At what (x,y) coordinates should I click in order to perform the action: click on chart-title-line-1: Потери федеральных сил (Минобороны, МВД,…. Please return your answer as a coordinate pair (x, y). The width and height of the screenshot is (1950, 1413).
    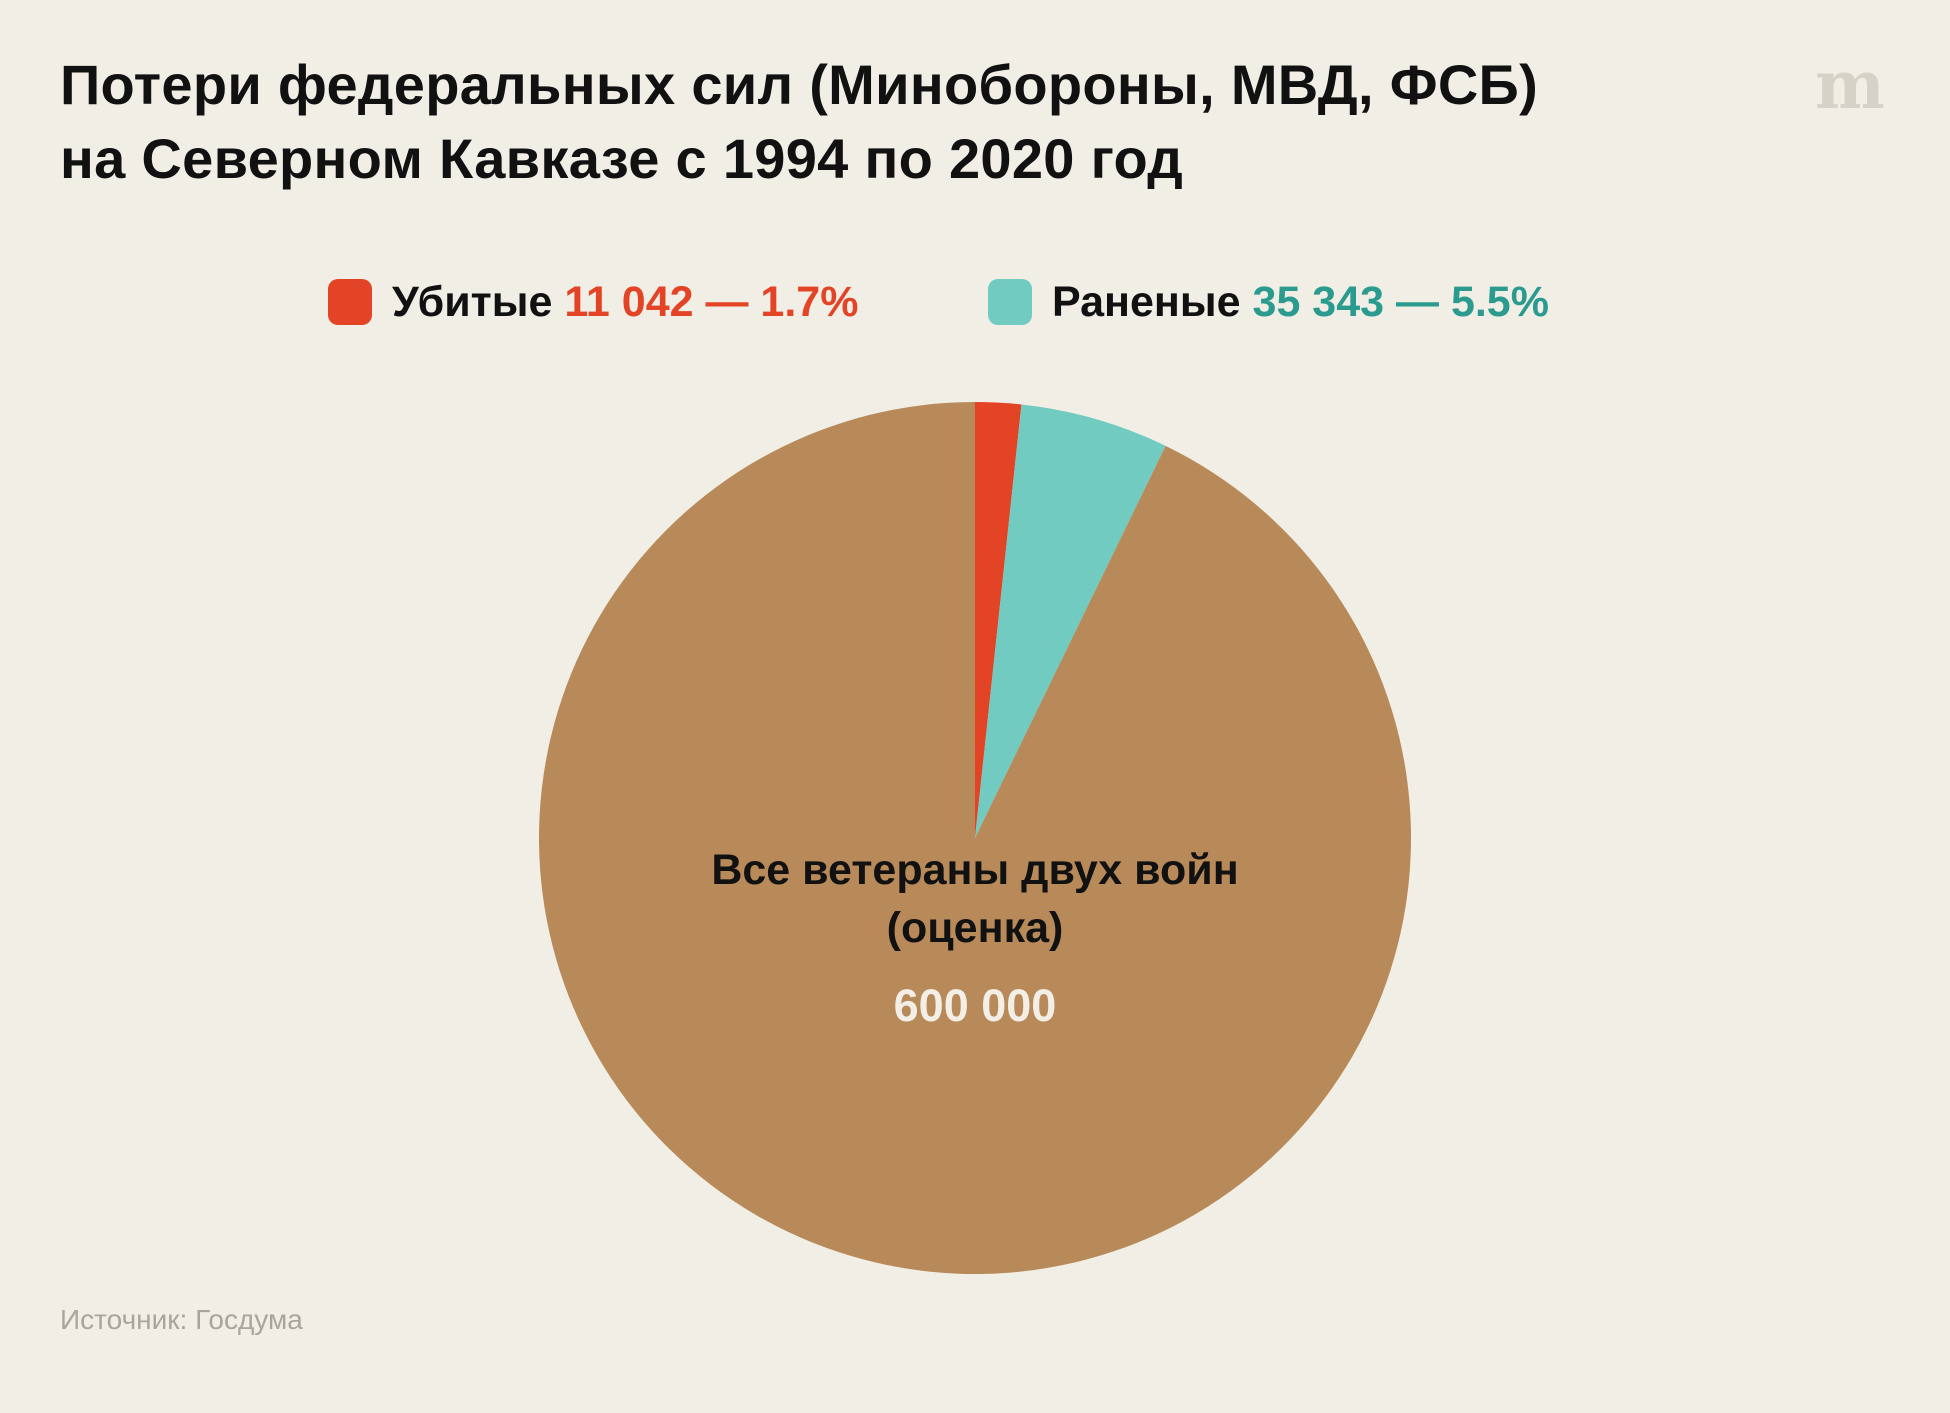
    Looking at the image, I should click on (799, 84).